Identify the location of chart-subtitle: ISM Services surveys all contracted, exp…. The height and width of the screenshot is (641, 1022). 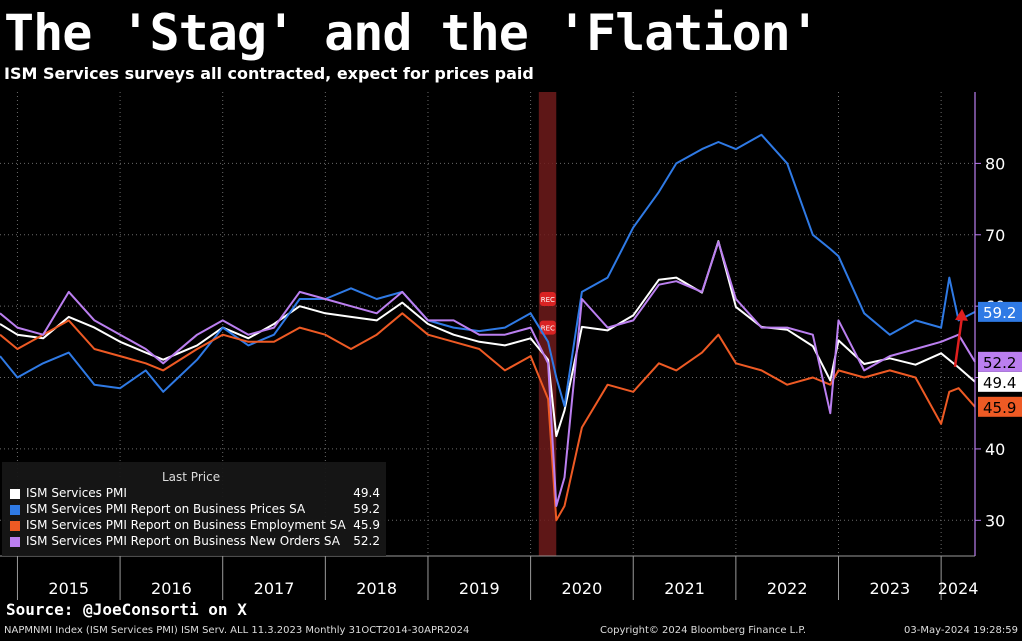
(269, 73).